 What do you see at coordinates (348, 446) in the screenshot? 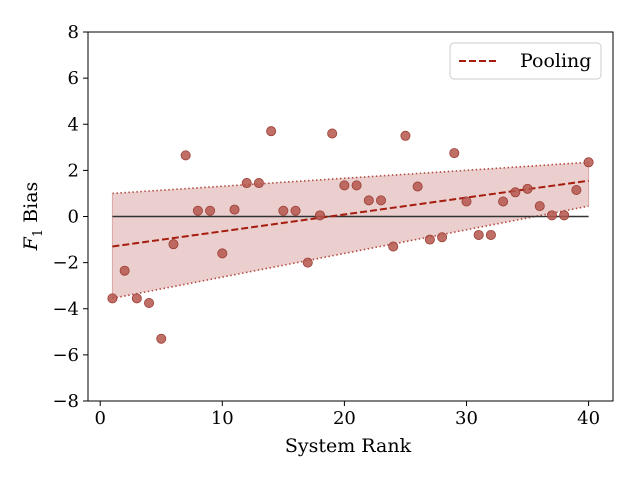
I see `x-axis-label: System Rank` at bounding box center [348, 446].